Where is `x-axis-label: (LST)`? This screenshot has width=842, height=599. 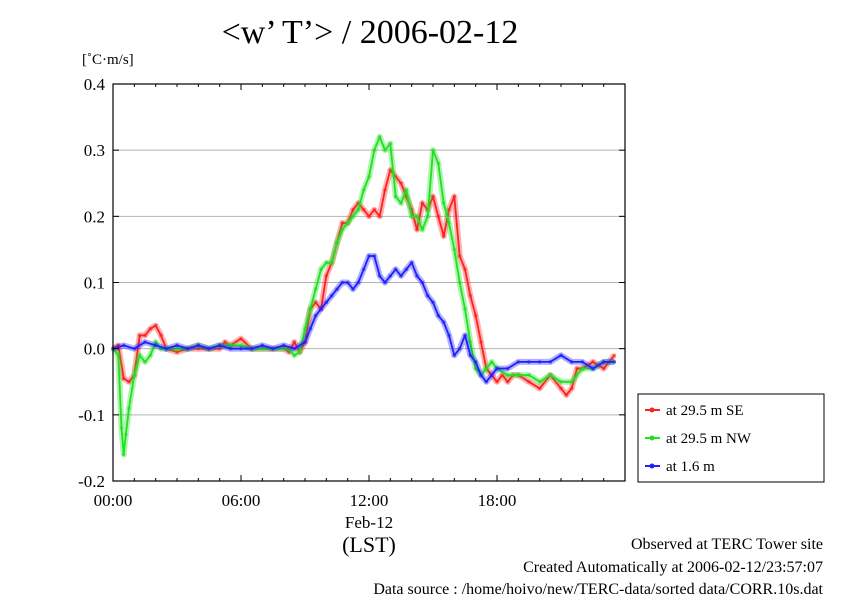 x-axis-label: (LST) is located at coordinates (369, 544).